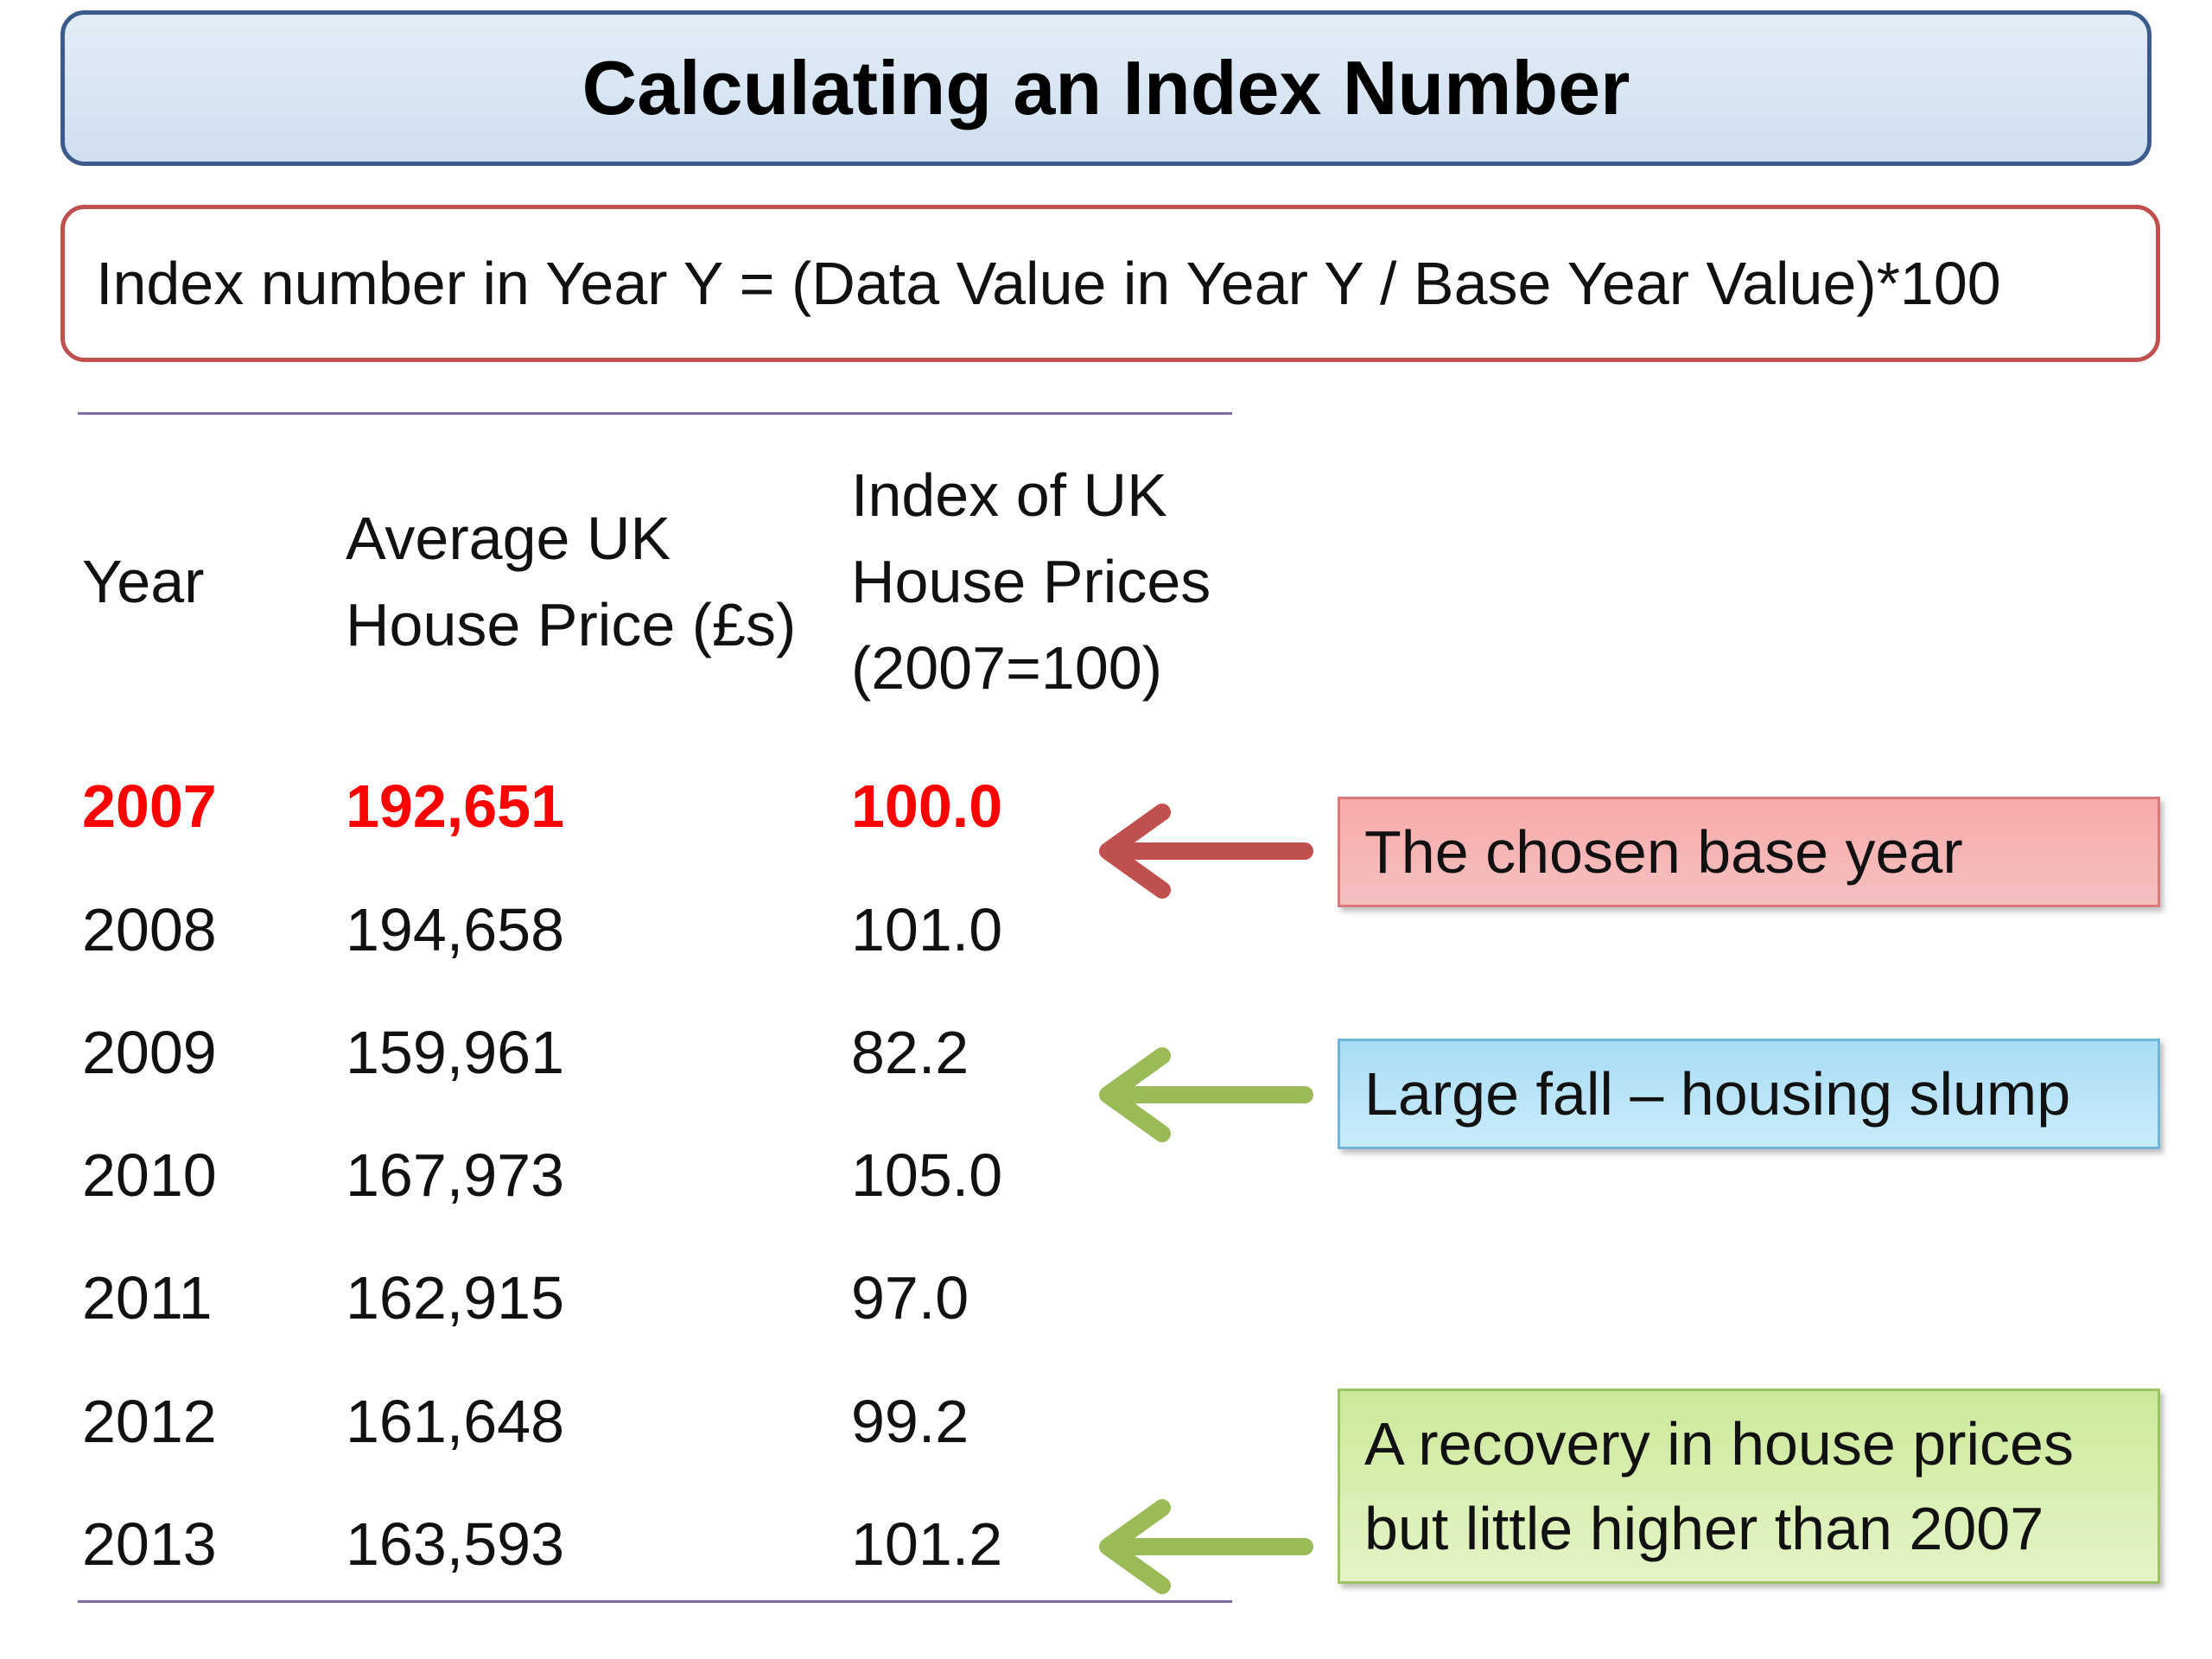 The width and height of the screenshot is (2212, 1659). I want to click on header-year: Year, so click(143, 581).